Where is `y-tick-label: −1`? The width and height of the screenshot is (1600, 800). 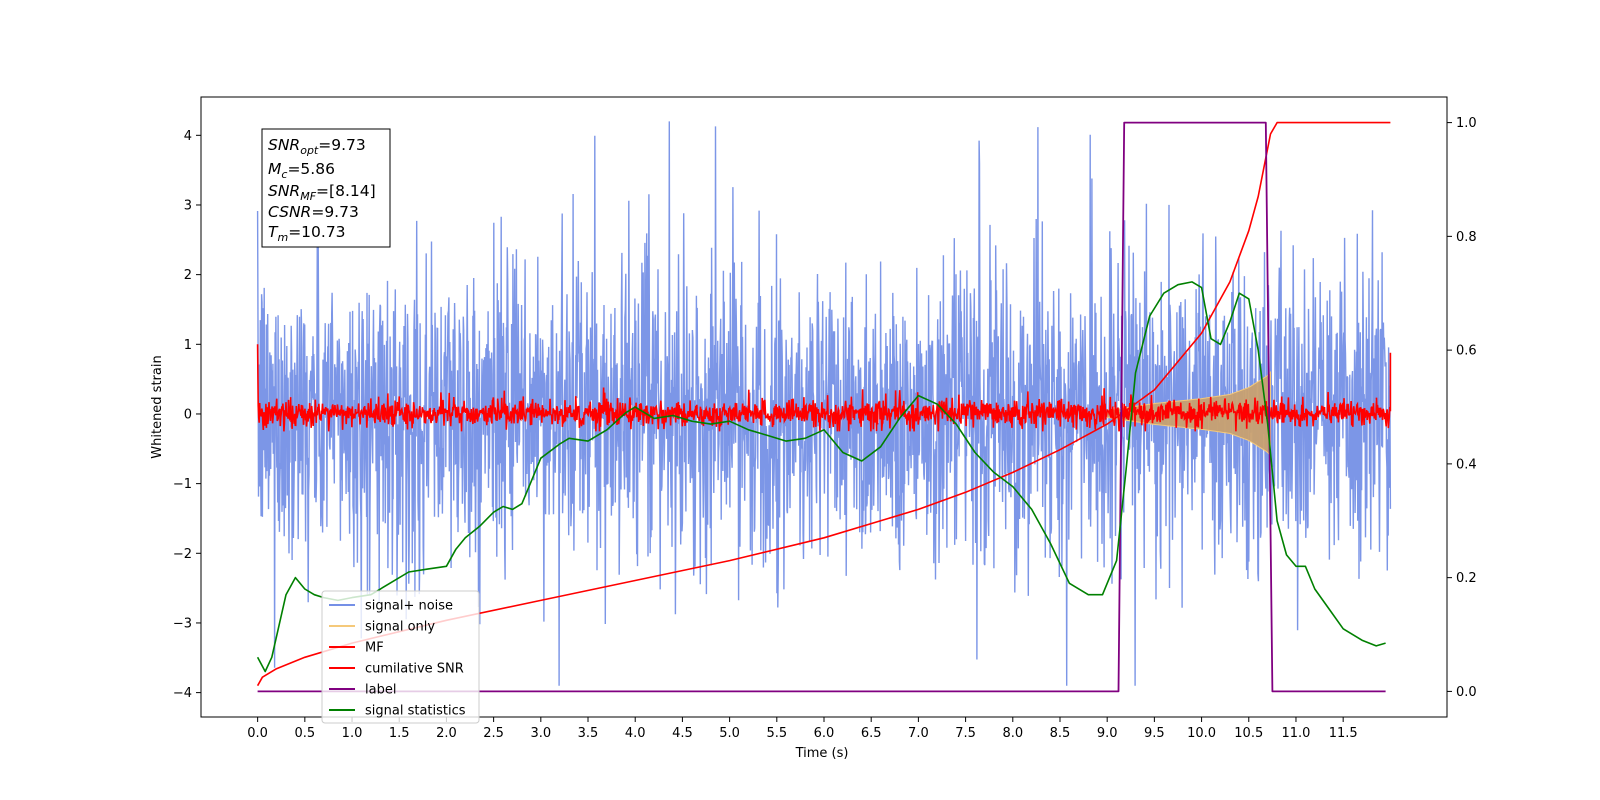
y-tick-label: −1 is located at coordinates (182, 484).